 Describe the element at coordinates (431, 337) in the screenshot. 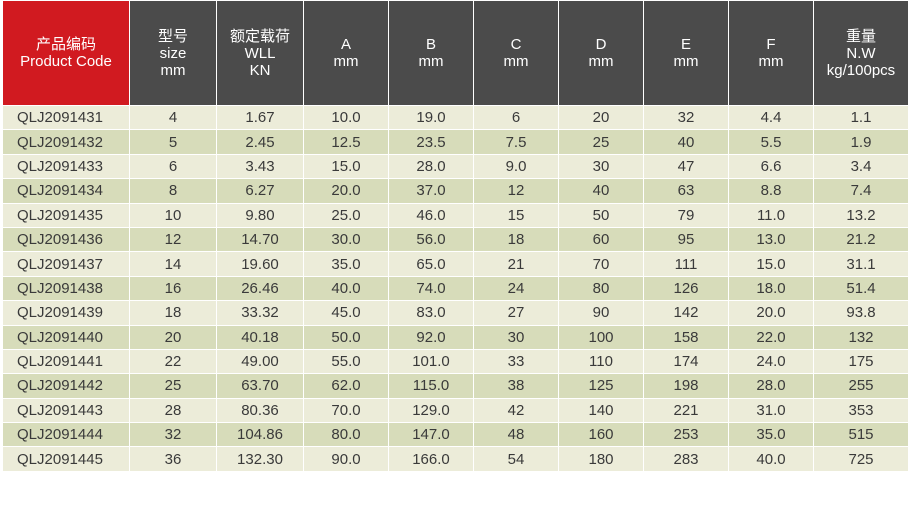

I see `cell-b: 92.0` at that location.